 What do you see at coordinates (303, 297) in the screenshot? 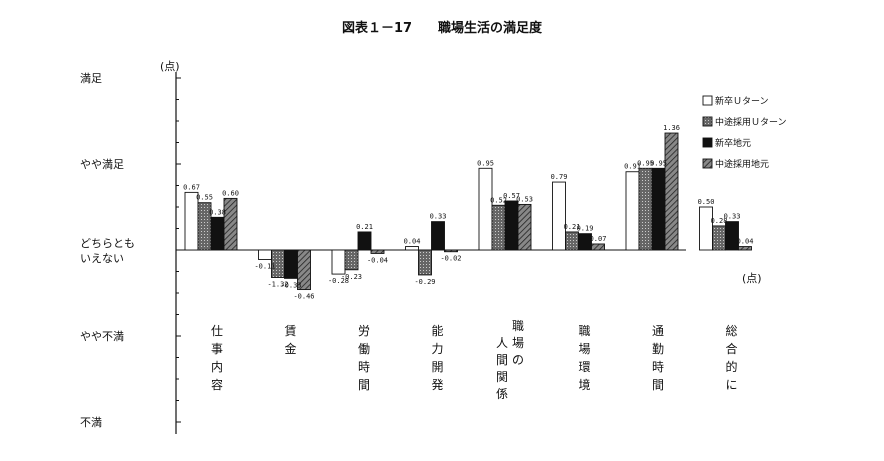
I see `value-label: -0.46` at bounding box center [303, 297].